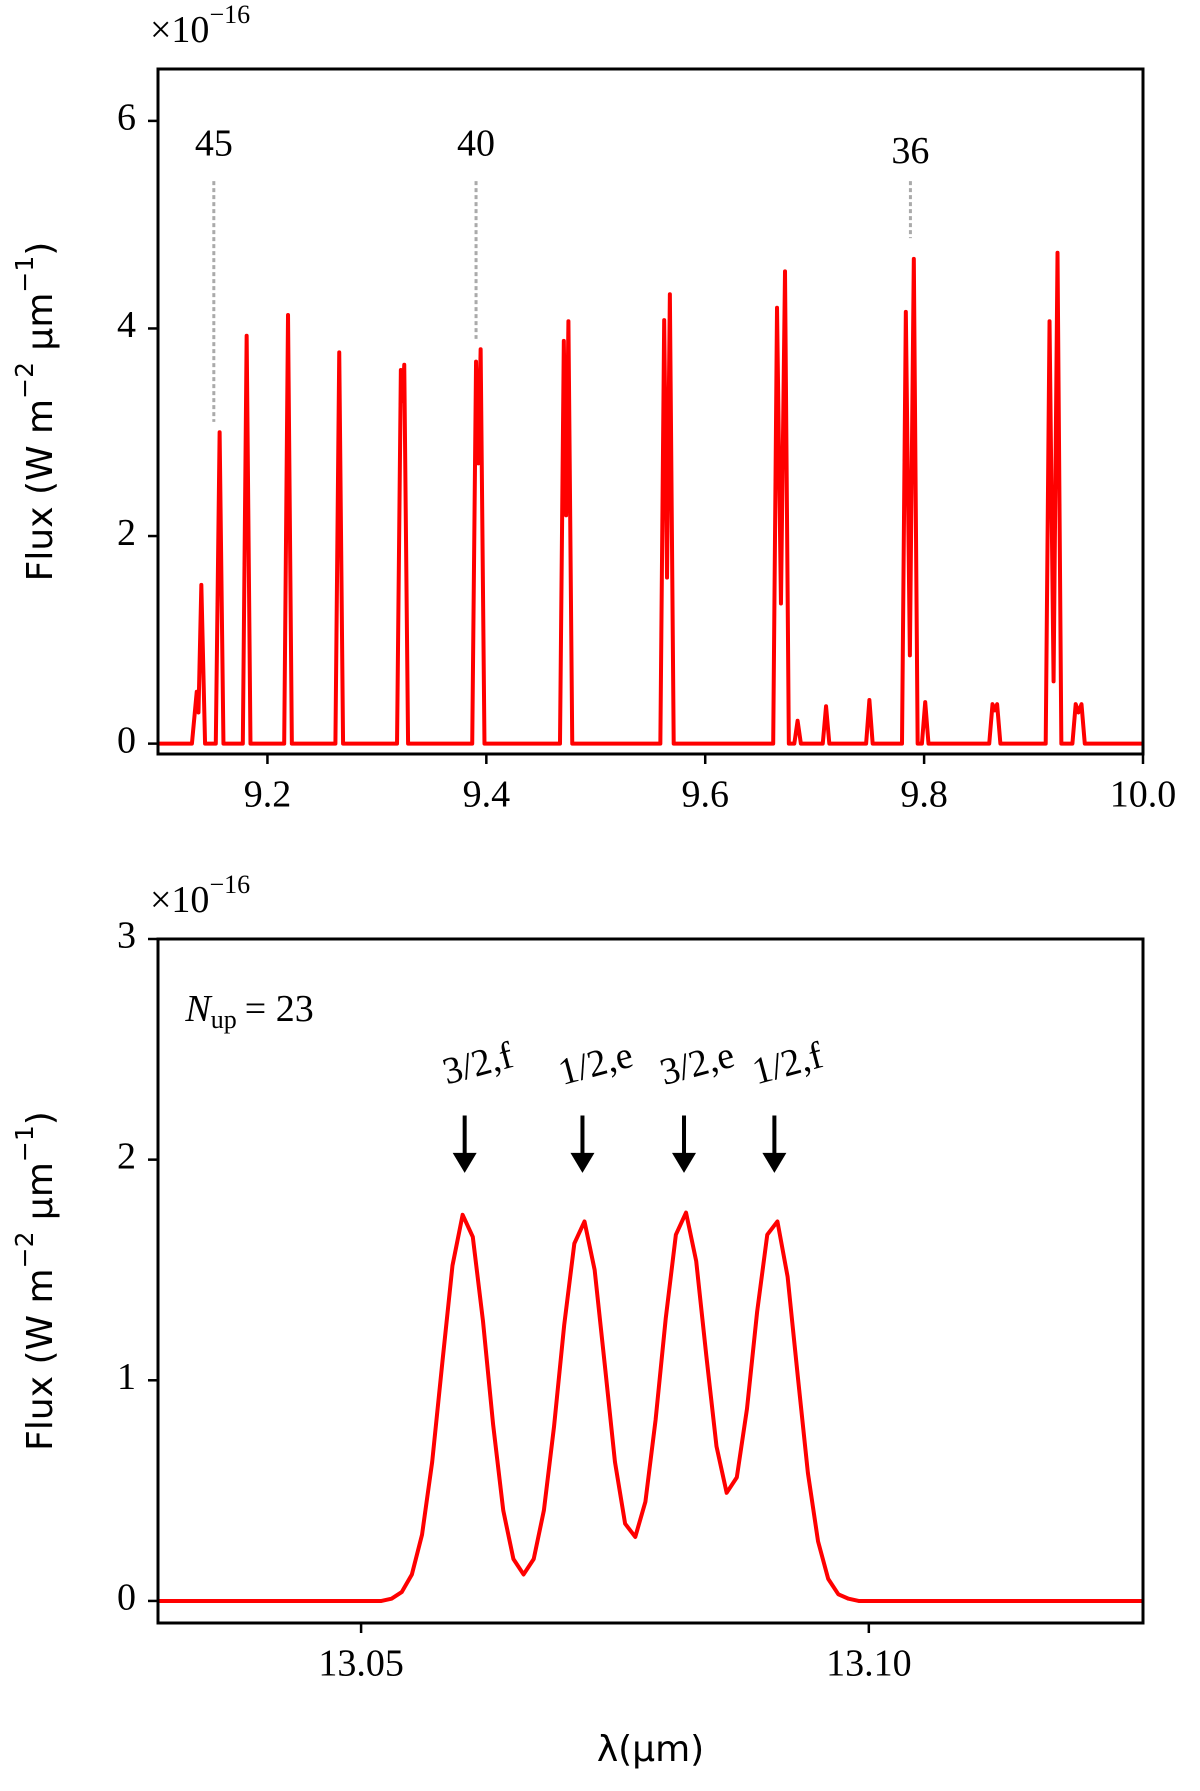 The image size is (1200, 1791). I want to click on x-tick-label: 9.6, so click(705, 795).